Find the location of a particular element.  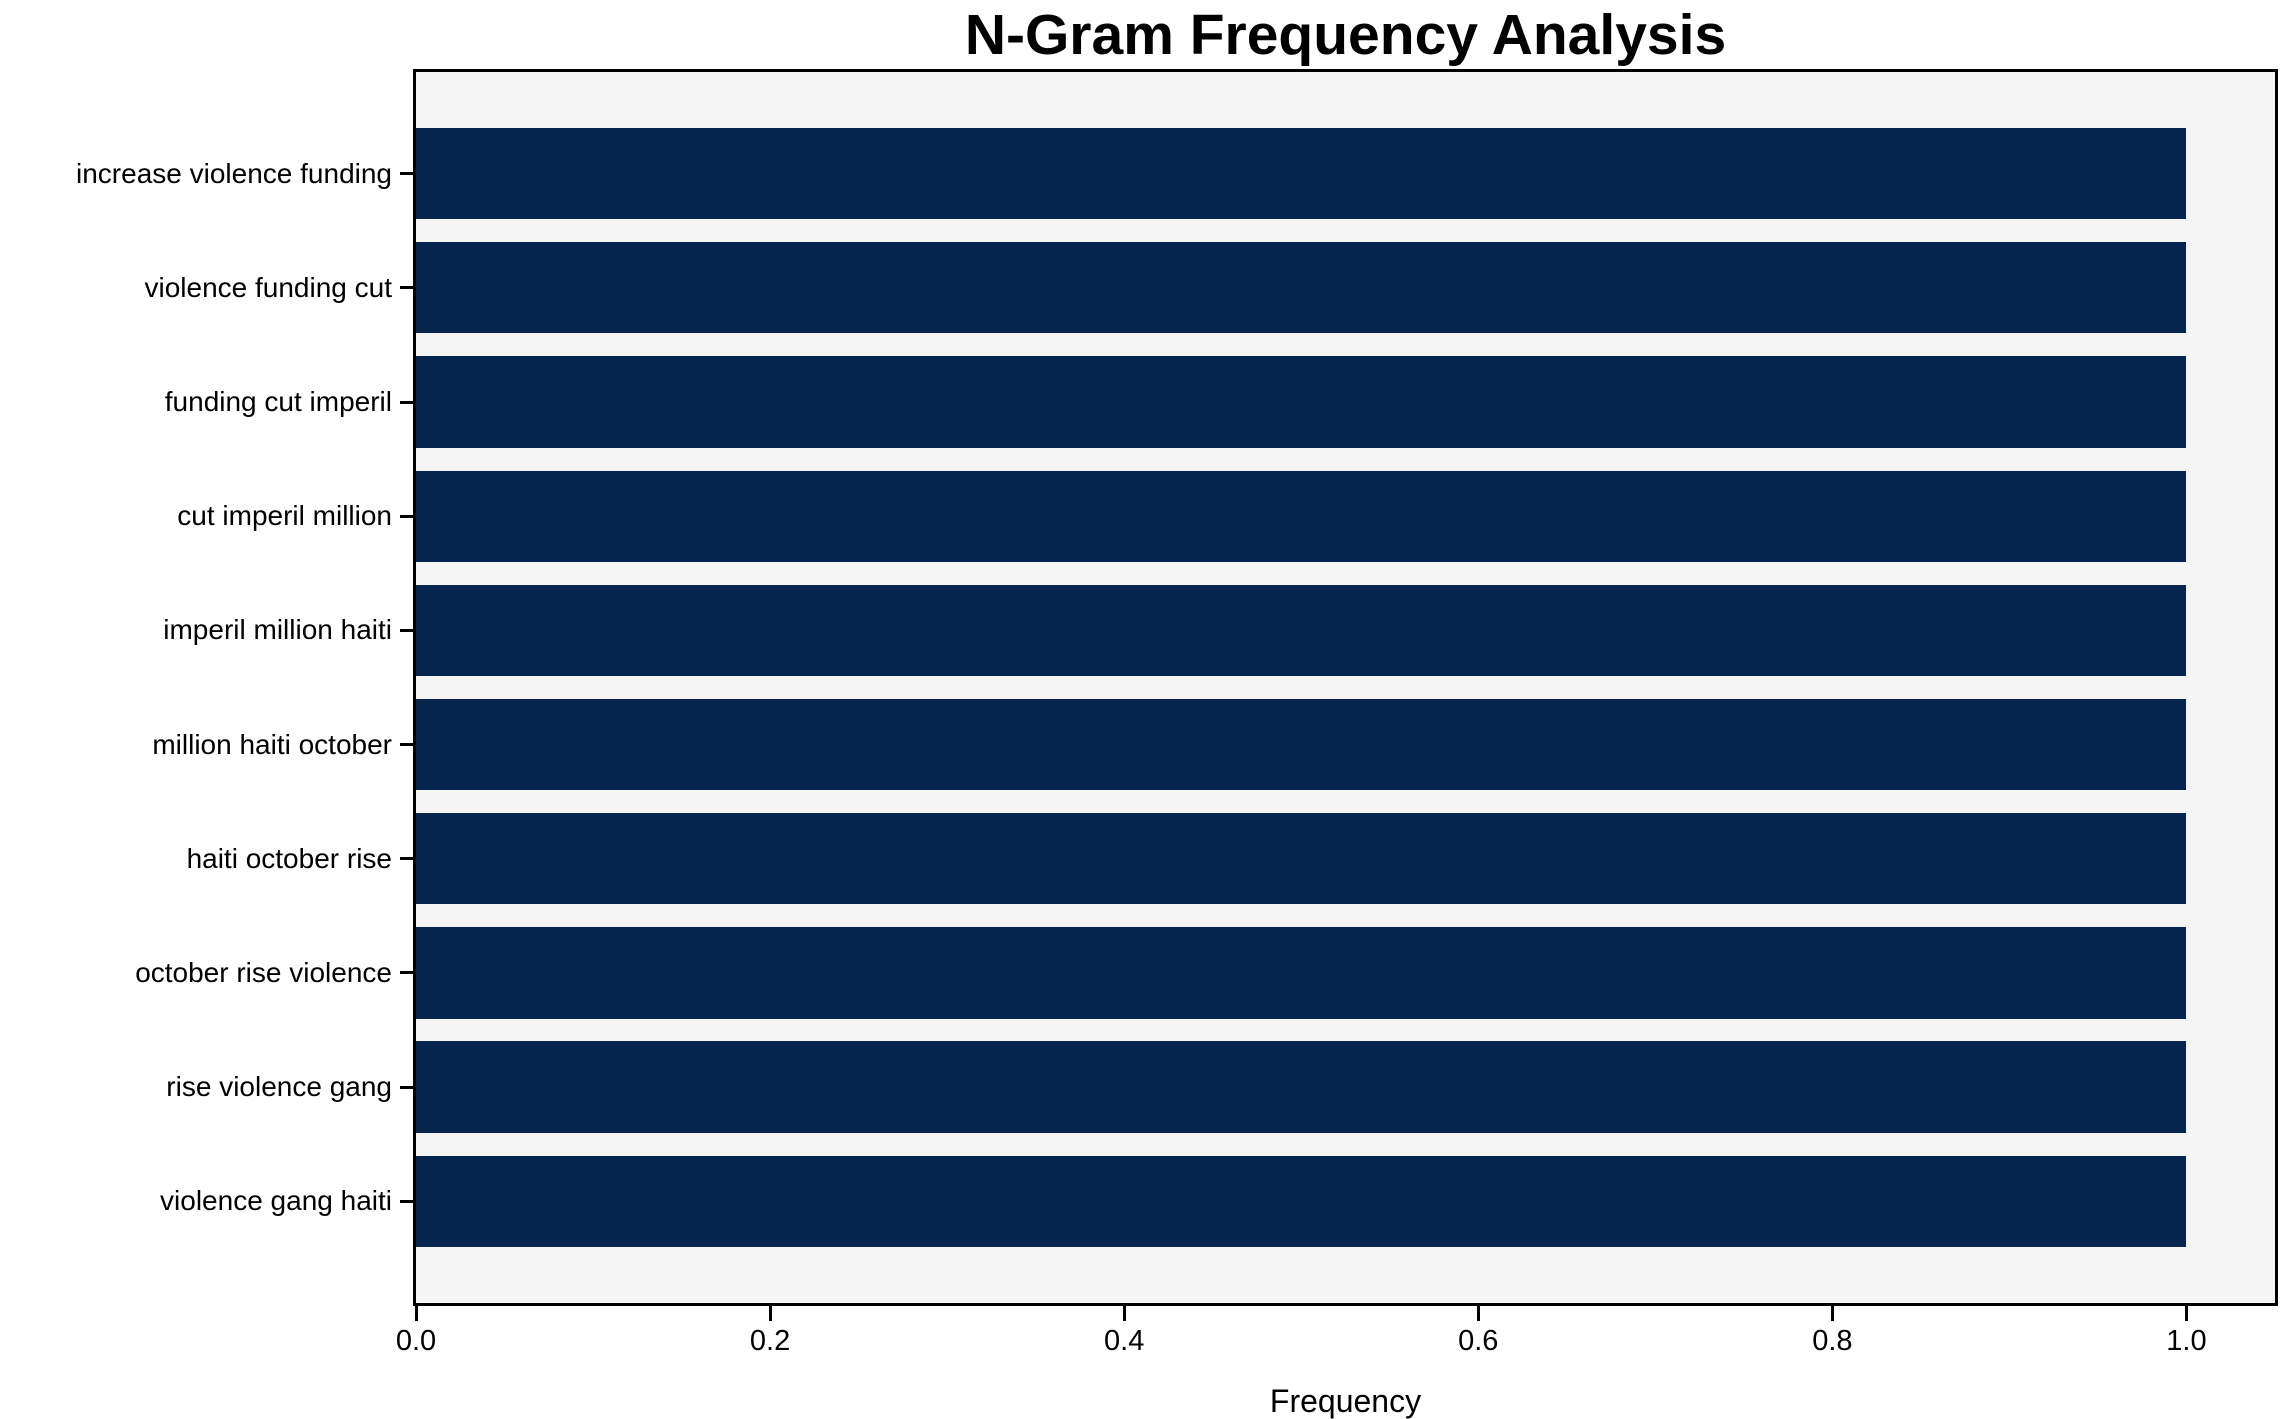

x-tick-label: 0.4 is located at coordinates (1124, 1341).